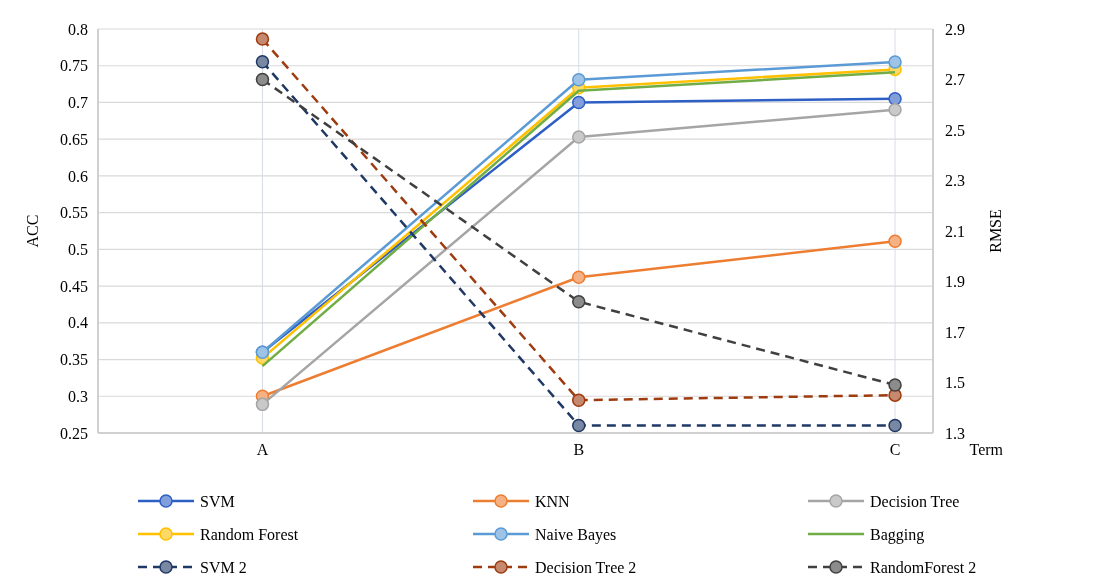 The image size is (1117, 586). What do you see at coordinates (955, 130) in the screenshot?
I see `y2-tick-label: 2.5` at bounding box center [955, 130].